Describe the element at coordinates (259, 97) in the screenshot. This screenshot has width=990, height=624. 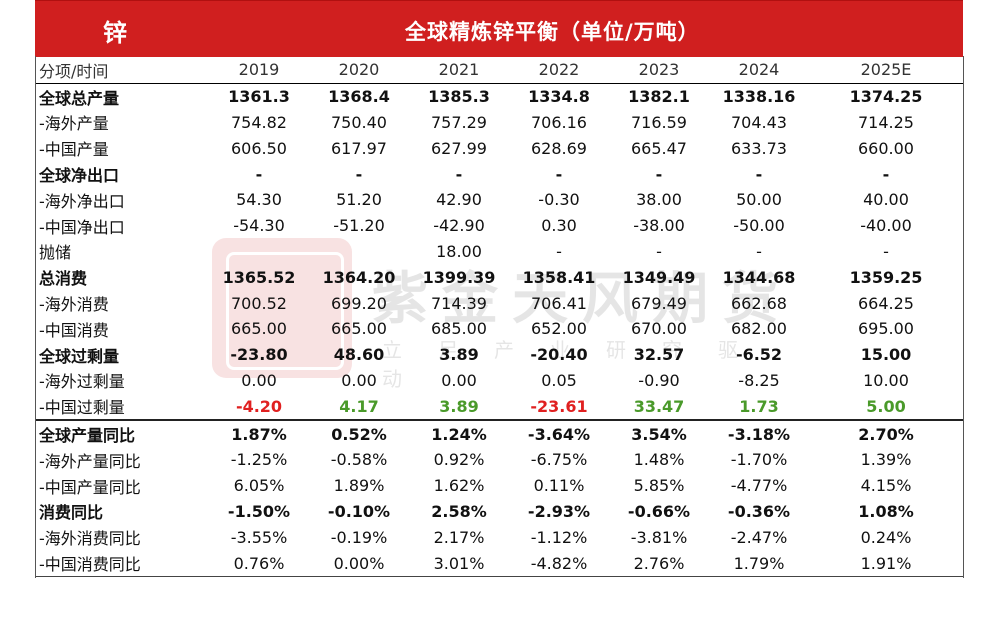
I see `table-cell: 1361.3` at that location.